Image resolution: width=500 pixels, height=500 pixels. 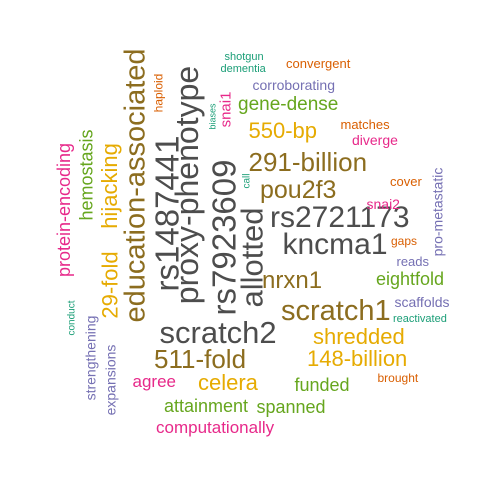 I want to click on word-corroborating: corroborating, so click(x=294, y=85).